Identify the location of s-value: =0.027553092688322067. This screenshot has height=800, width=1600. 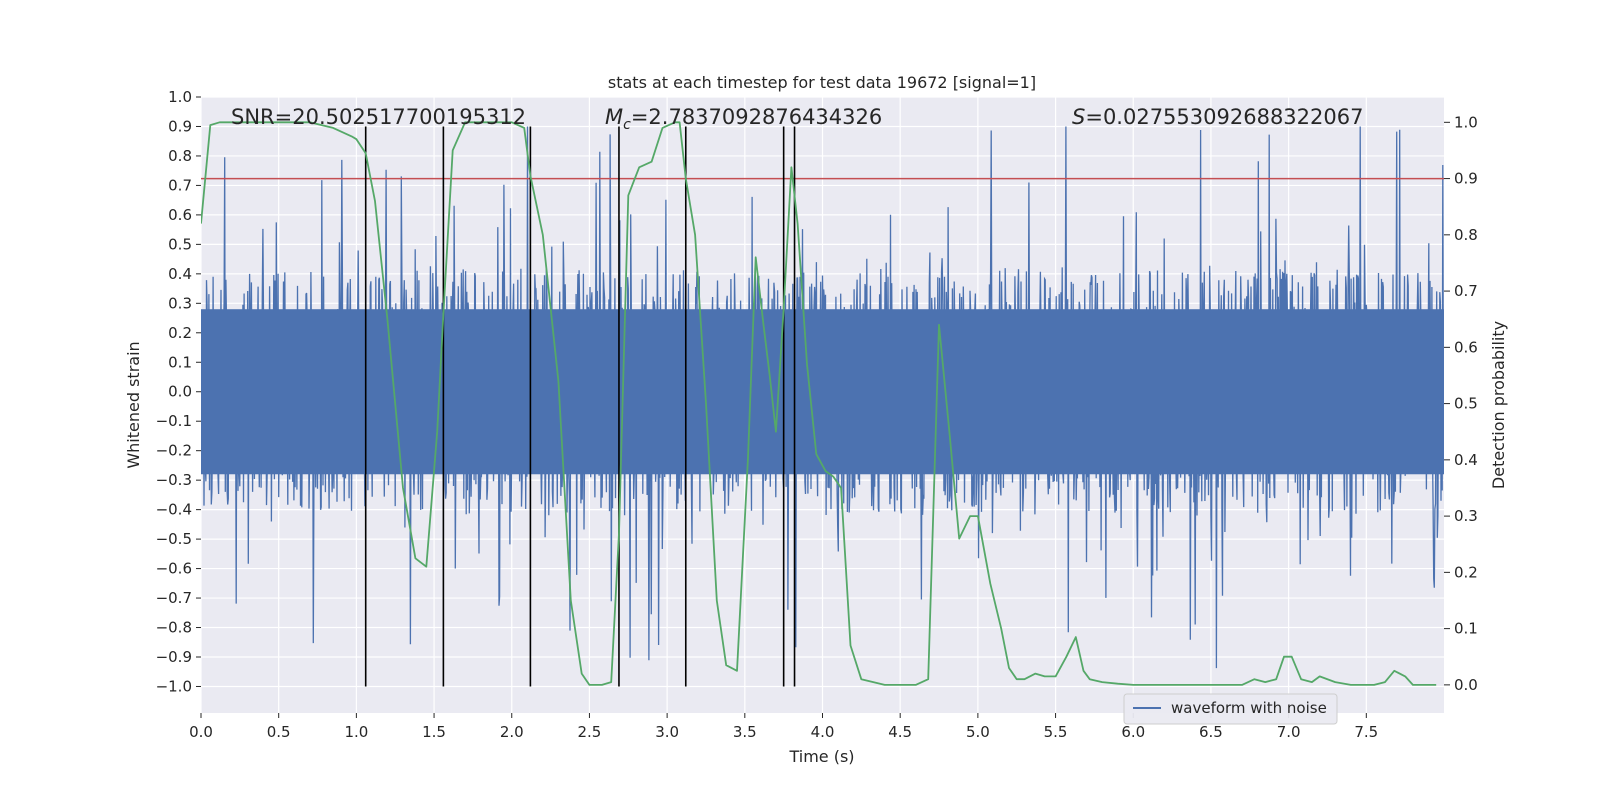
(1224, 117).